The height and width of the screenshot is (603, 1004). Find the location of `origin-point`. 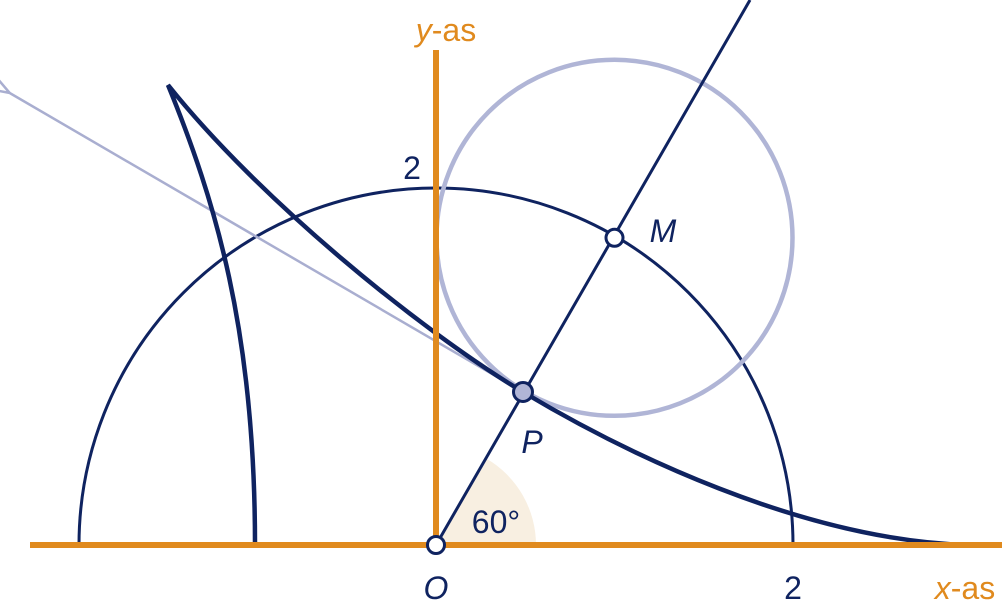

origin-point is located at coordinates (436, 545).